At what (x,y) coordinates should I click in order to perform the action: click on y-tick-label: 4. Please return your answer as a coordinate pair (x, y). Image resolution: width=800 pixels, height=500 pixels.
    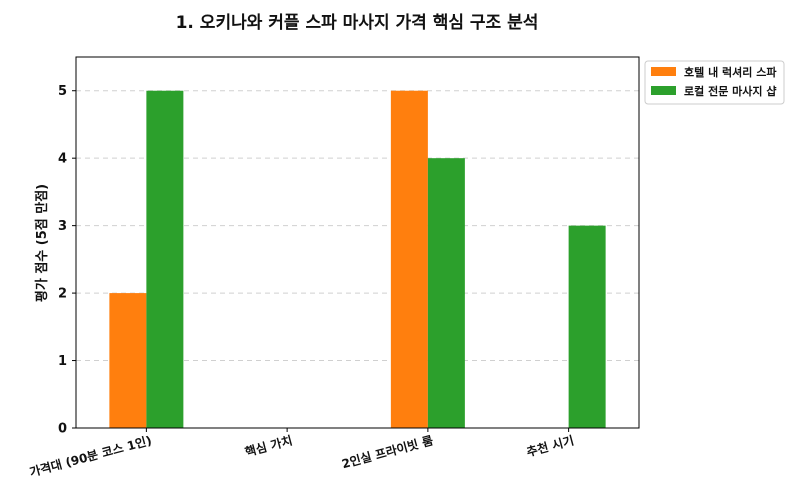
    Looking at the image, I should click on (62, 159).